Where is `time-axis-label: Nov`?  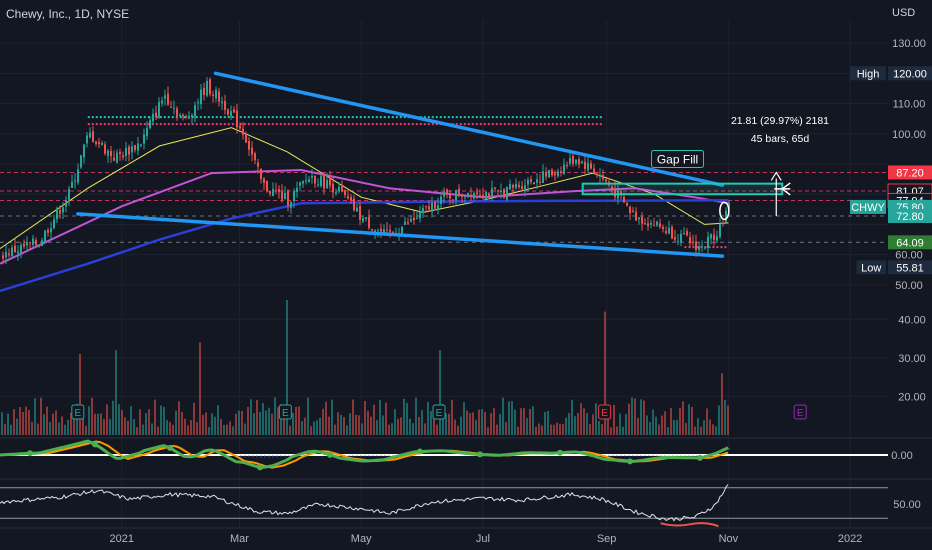
time-axis-label: Nov is located at coordinates (729, 539).